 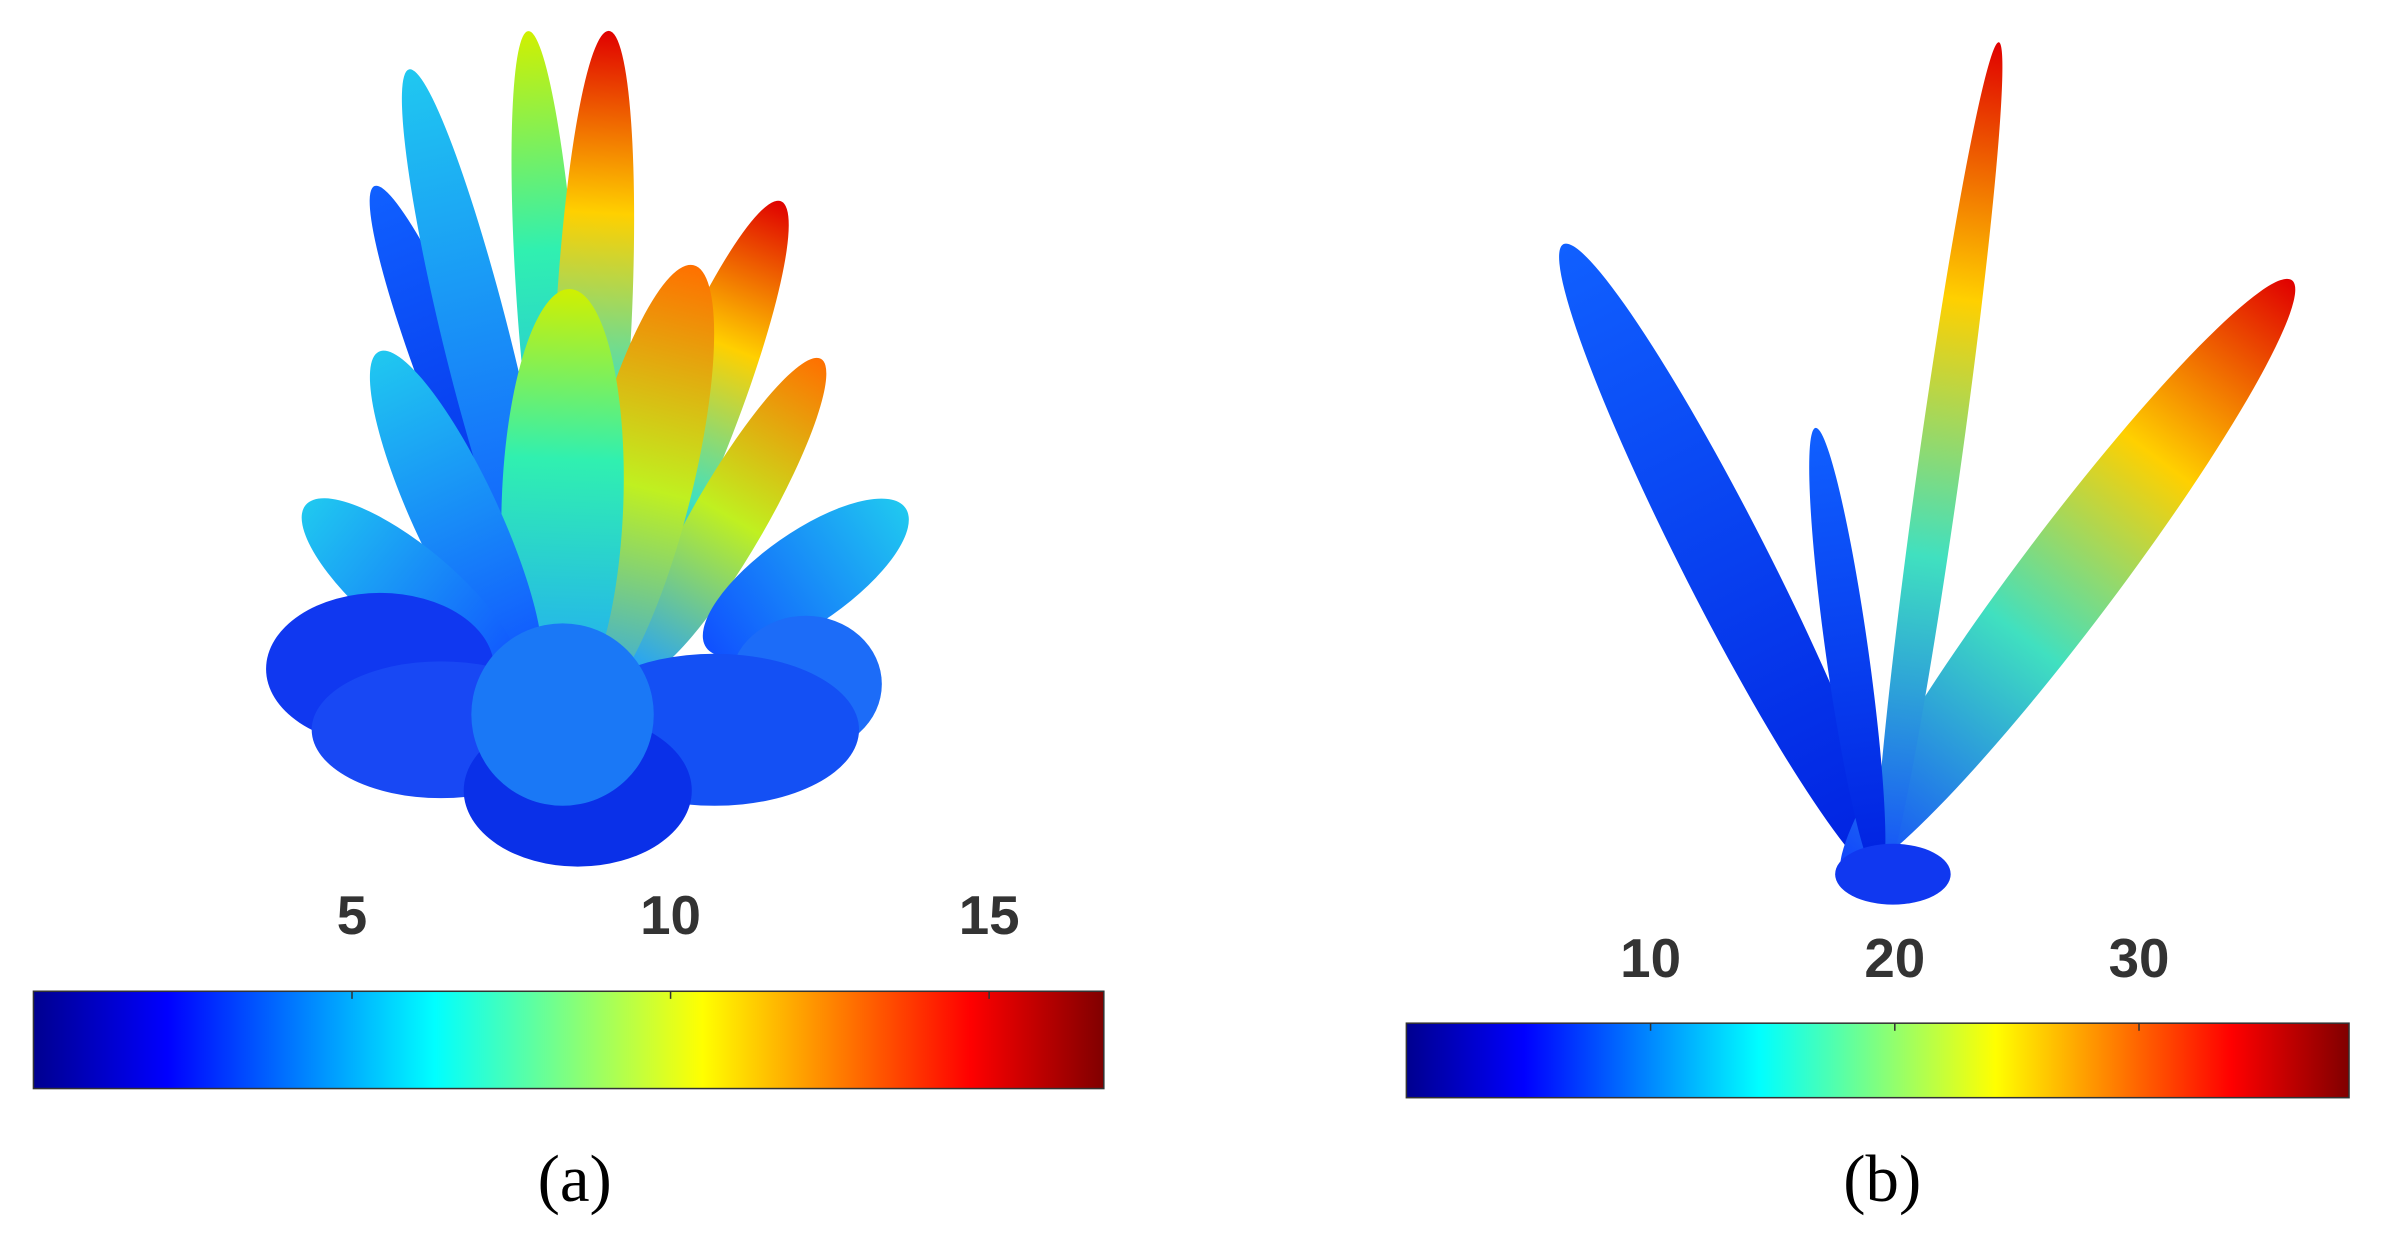 What do you see at coordinates (352, 915) in the screenshot?
I see `tick-label: 5` at bounding box center [352, 915].